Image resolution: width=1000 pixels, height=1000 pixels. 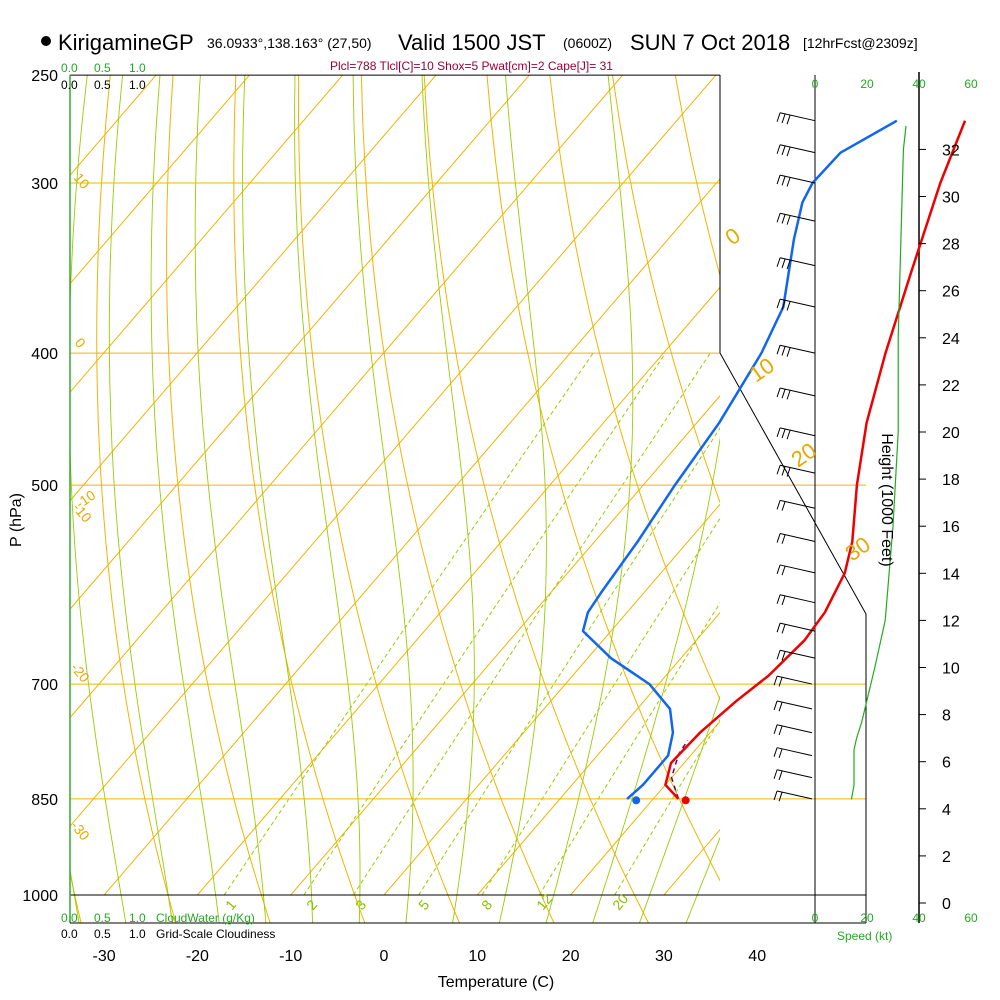 What do you see at coordinates (733, 237) in the screenshot?
I see `isotherm-label: 0` at bounding box center [733, 237].